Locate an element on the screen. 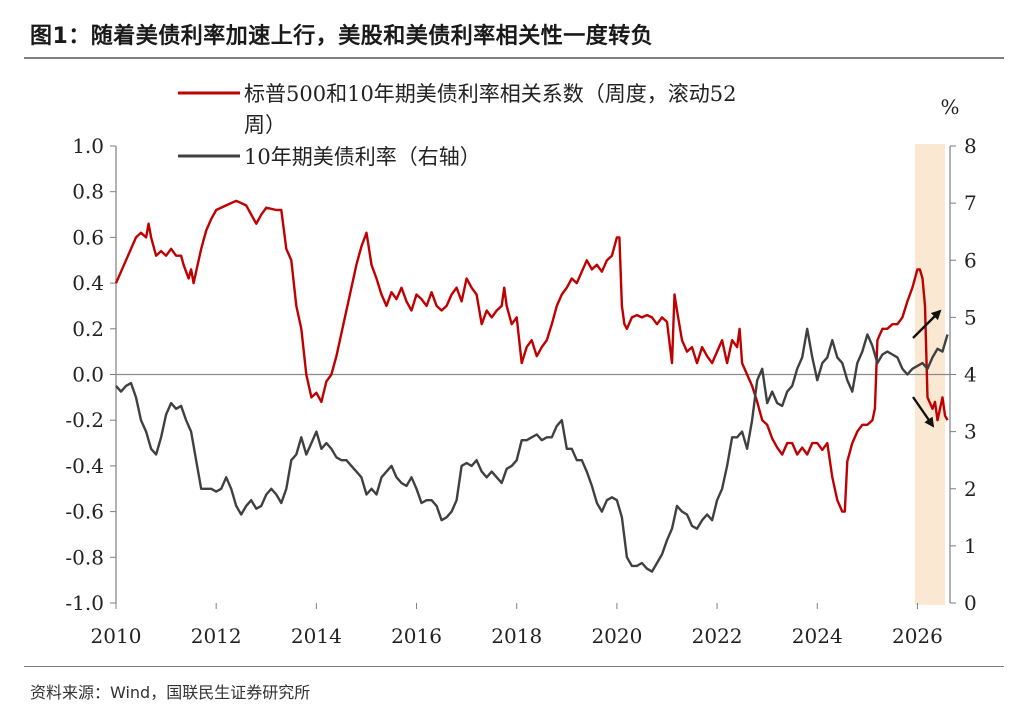 The width and height of the screenshot is (1024, 716). legend-label-correlation: 标普500和10年期美债利率相关系数（周度，滚动52 is located at coordinates (490, 94).